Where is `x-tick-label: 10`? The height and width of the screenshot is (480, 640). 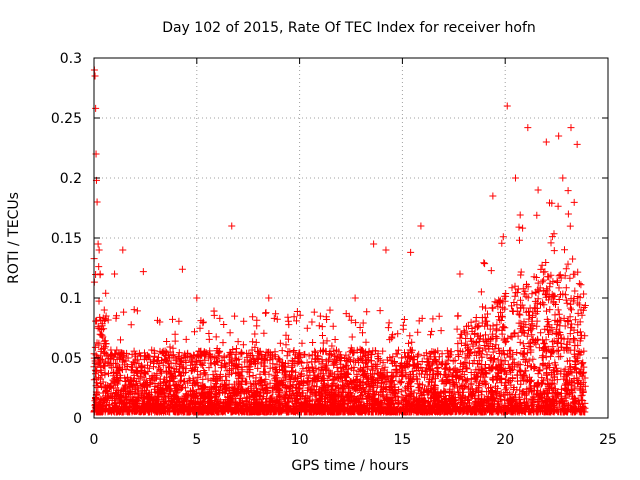
x-tick-label: 10 is located at coordinates (300, 440).